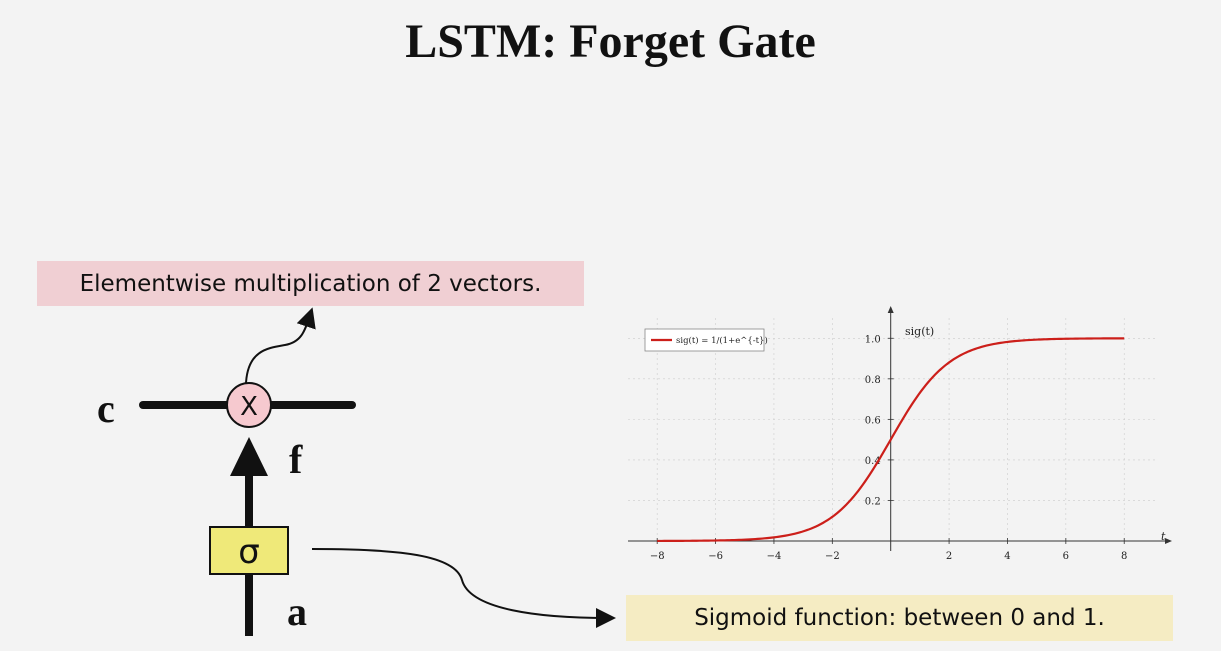 The width and height of the screenshot is (1221, 651). What do you see at coordinates (1066, 556) in the screenshot?
I see `x-tick-label: 6` at bounding box center [1066, 556].